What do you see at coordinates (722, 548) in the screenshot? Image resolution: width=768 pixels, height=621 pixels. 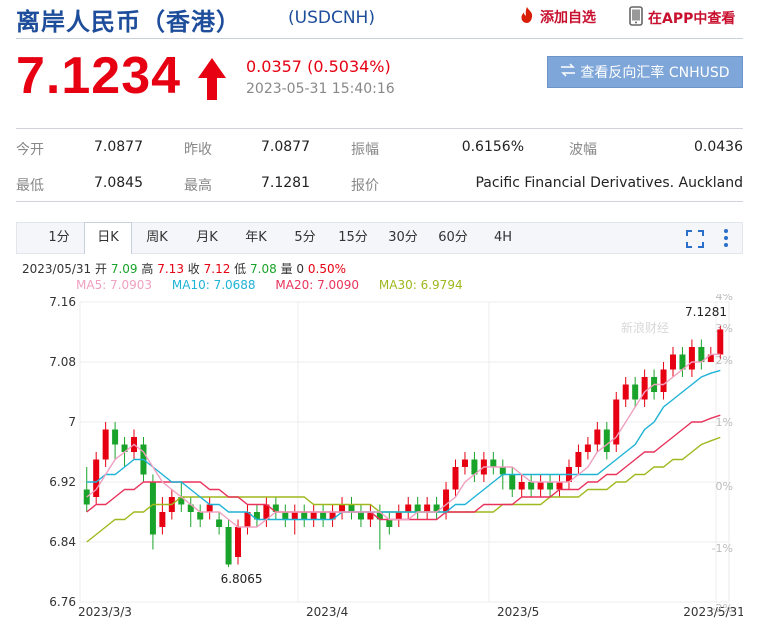 I see `pct-tick-label: -1%` at bounding box center [722, 548].